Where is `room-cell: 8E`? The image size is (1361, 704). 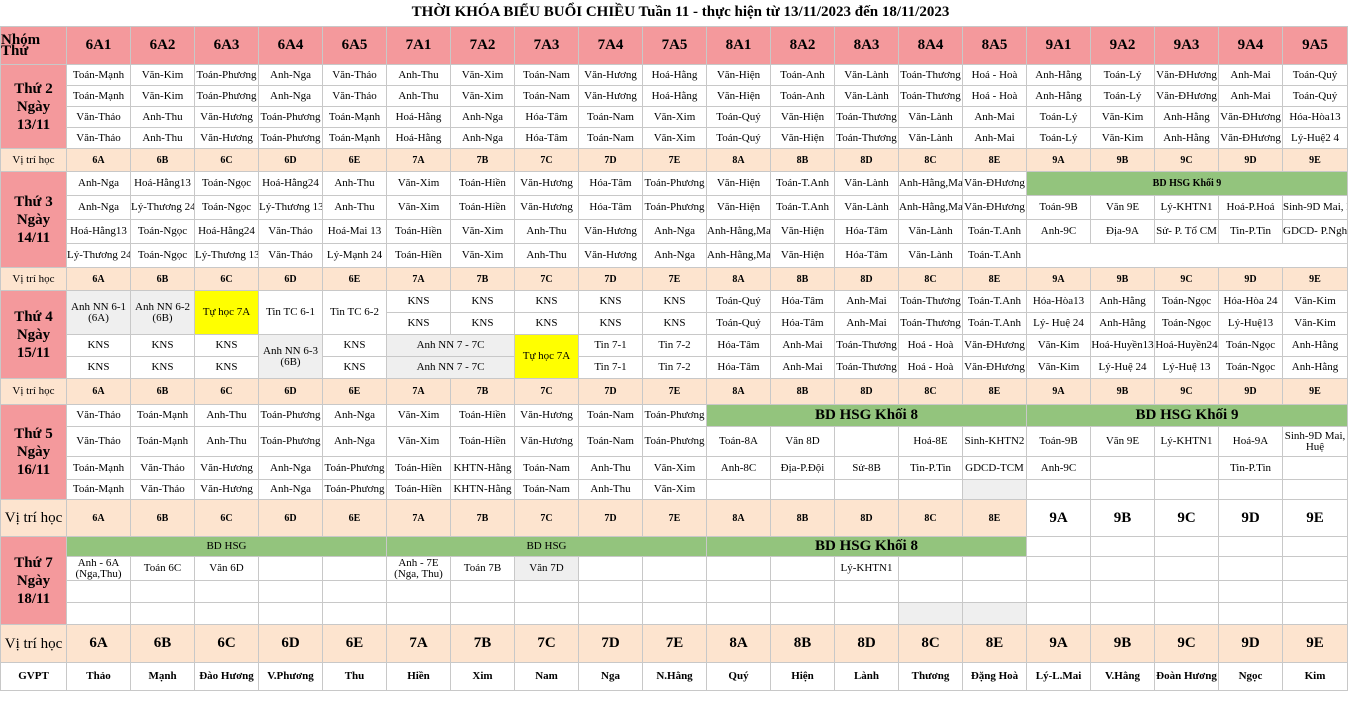
room-cell: 8E is located at coordinates (994, 279).